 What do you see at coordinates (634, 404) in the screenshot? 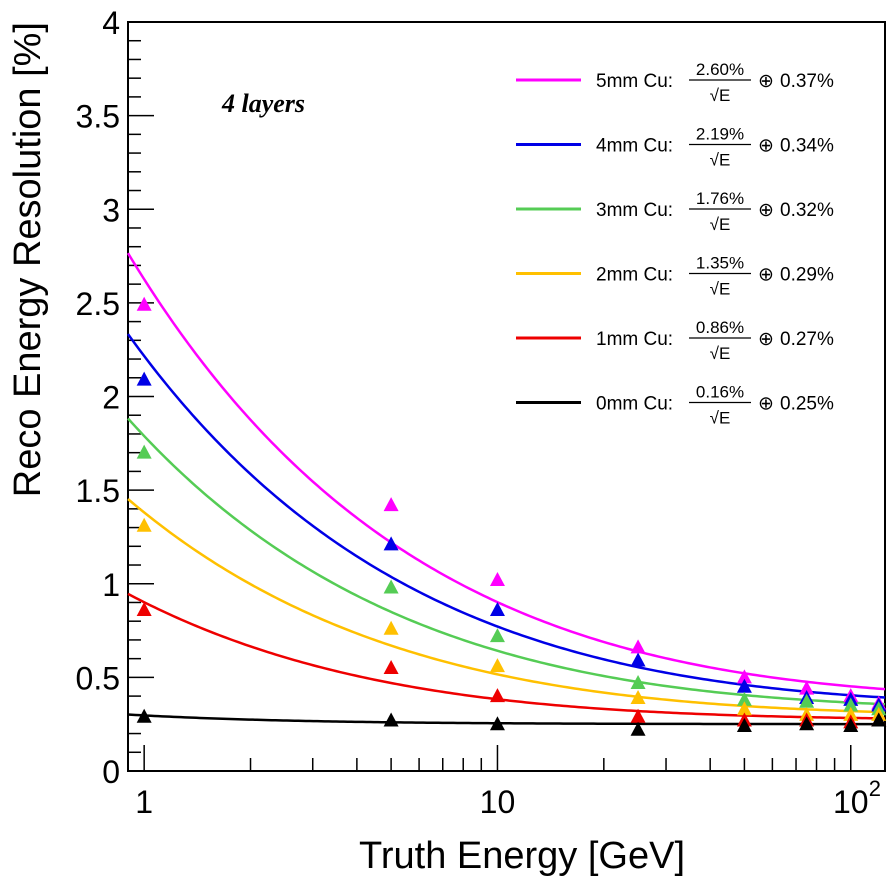
I see `legend-label: 0mm Cu:` at bounding box center [634, 404].